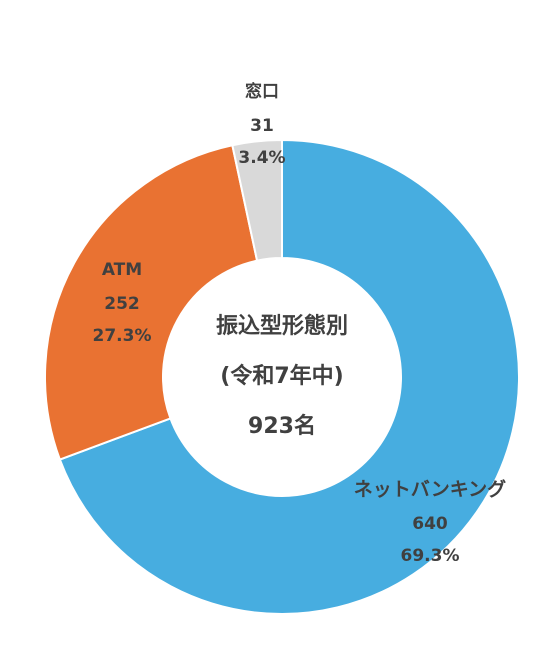 Image resolution: width=542 pixels, height=665 pixels. I want to click on percent-label: 3.4%, so click(261, 158).